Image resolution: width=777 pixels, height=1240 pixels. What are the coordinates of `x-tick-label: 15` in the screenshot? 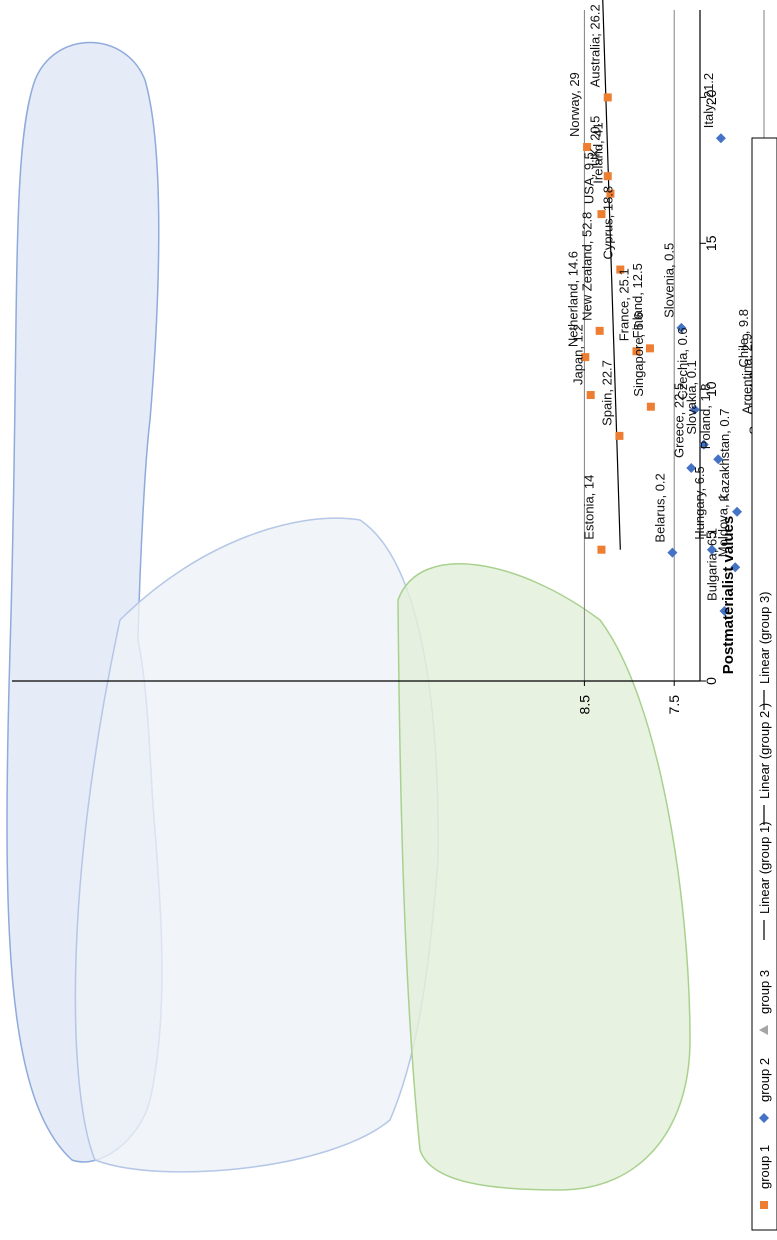 It's located at (711, 243).